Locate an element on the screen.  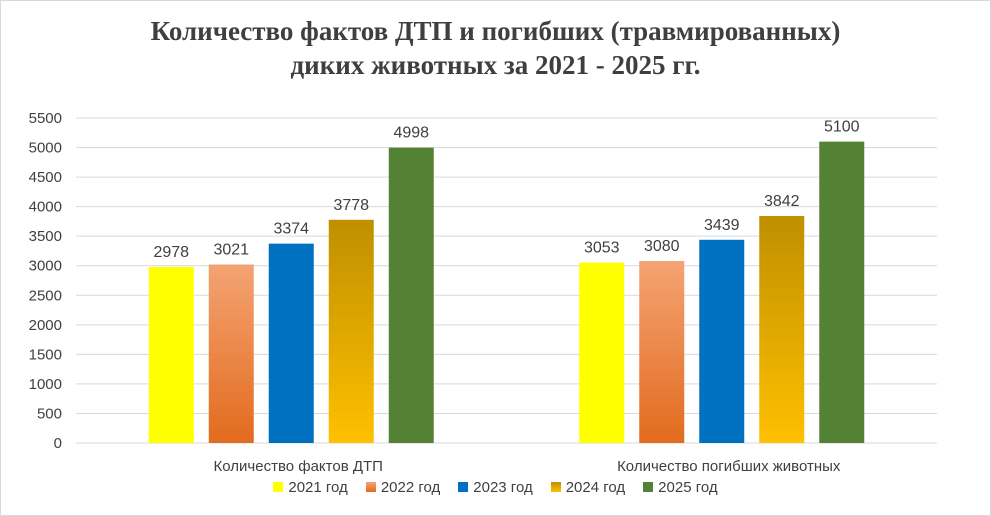
legend-item: 2025 год is located at coordinates (680, 487).